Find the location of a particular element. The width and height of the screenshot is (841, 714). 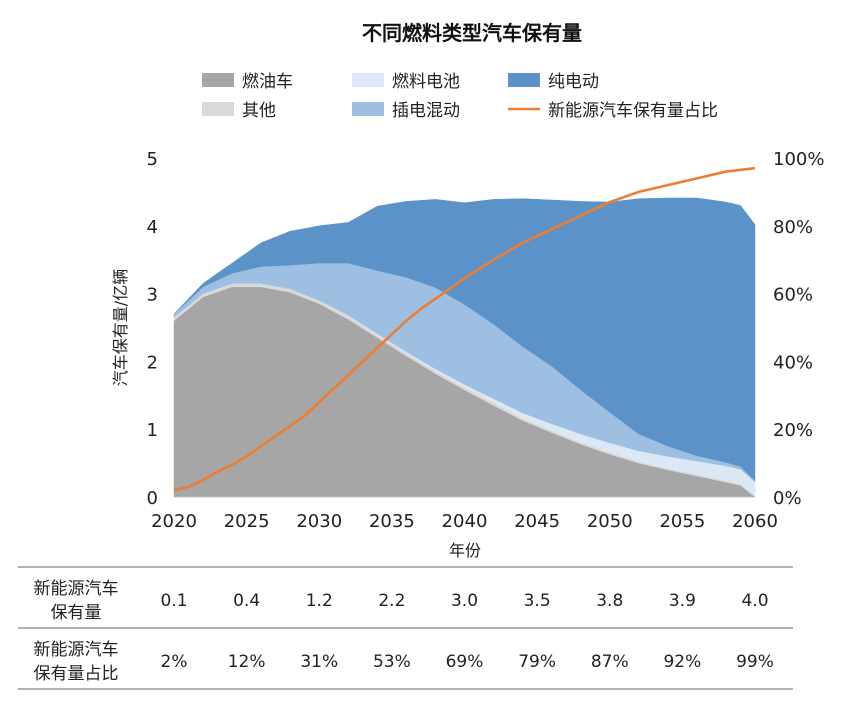

table-cell: 79% is located at coordinates (537, 662).